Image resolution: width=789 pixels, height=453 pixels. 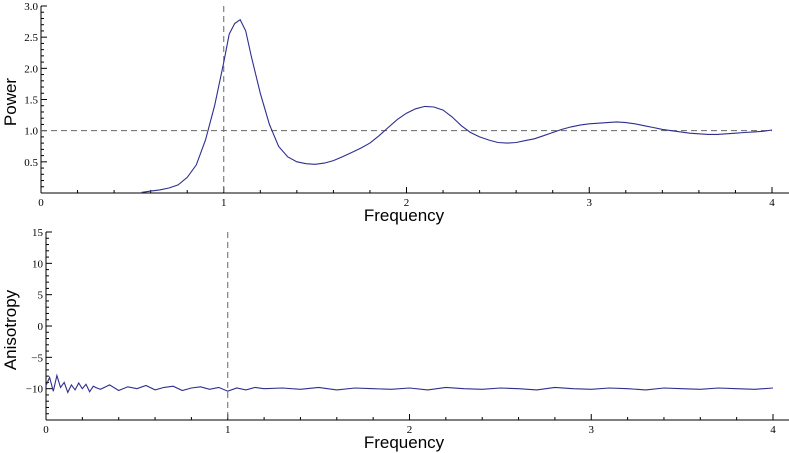 I want to click on power-y-ticks: 0.5 1.0 1.5 2.0 2.5 3.0, so click(x=35, y=97).